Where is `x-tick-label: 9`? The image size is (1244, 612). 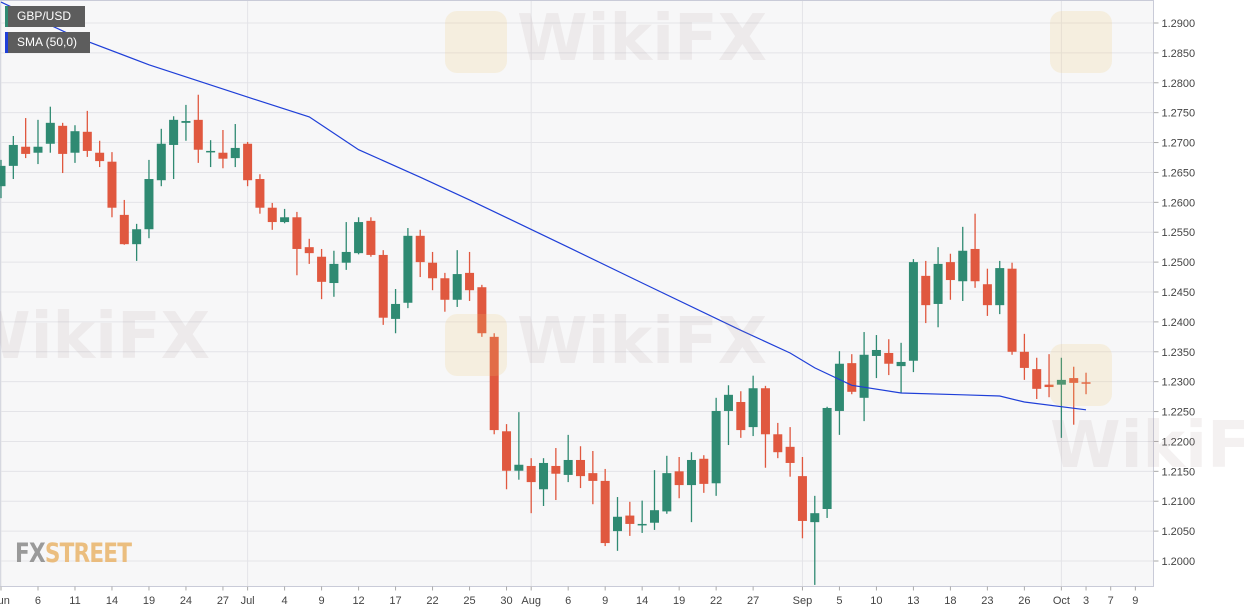 x-tick-label: 9 is located at coordinates (1135, 601).